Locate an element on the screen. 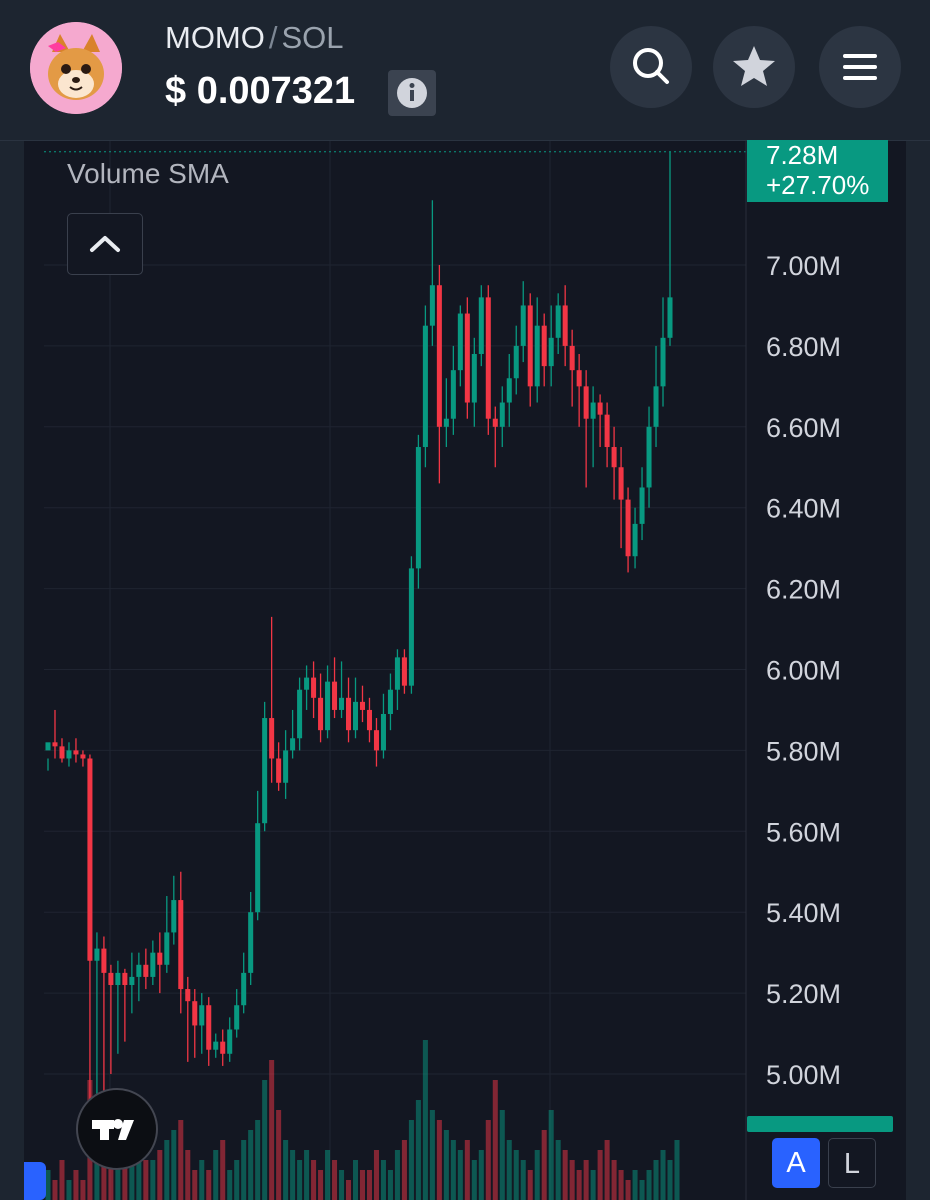 The image size is (930, 1200). tradingview-logo is located at coordinates (117, 1129).